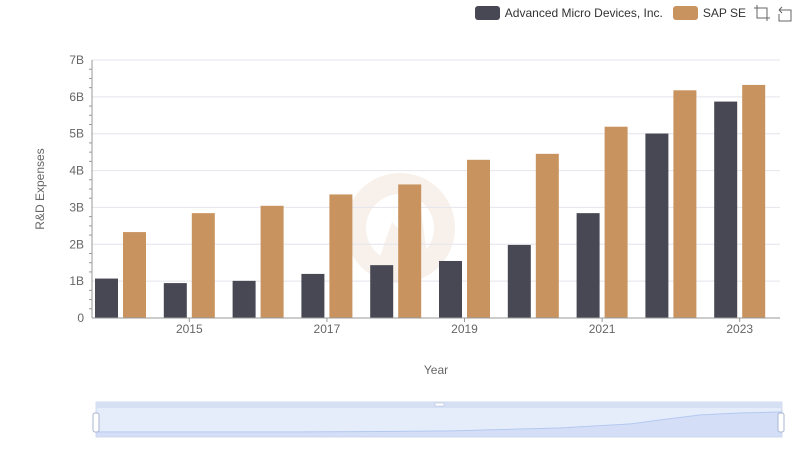 This screenshot has width=800, height=461. What do you see at coordinates (583, 13) in the screenshot?
I see `legend-label-amd: Advanced Micro Devices, Inc.` at bounding box center [583, 13].